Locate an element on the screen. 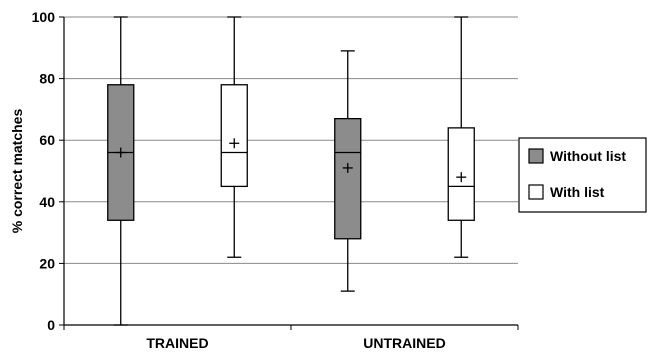  y-tick-label: 80 is located at coordinates (47, 79).